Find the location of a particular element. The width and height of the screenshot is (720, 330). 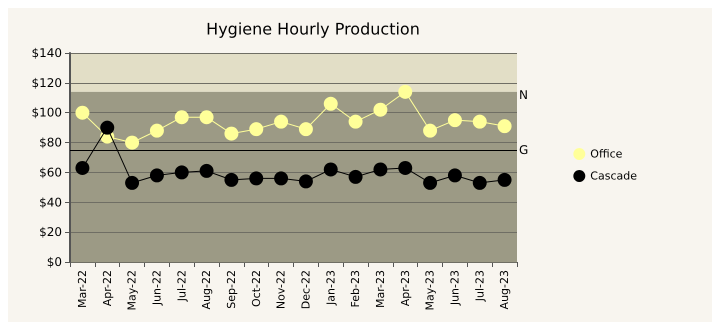

x-tick-label: Apr-23 is located at coordinates (405, 288).